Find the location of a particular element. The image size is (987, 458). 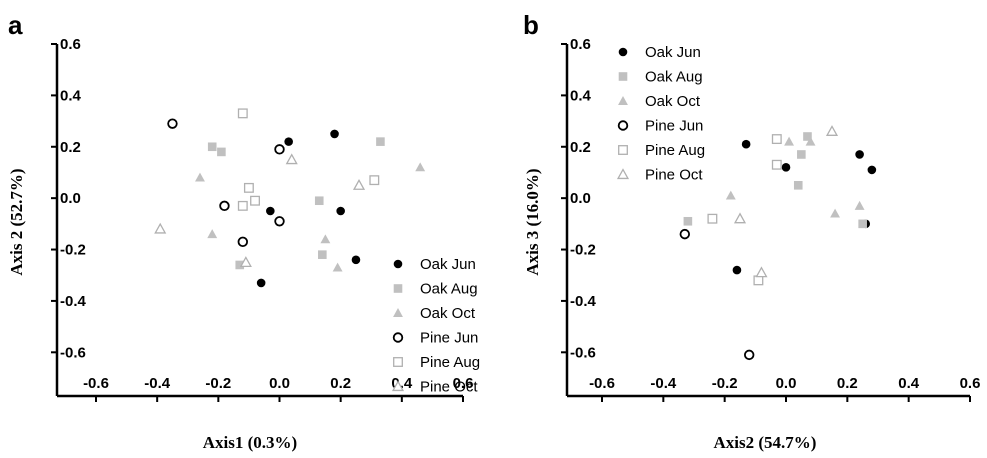

panel-b-y-ticks: -0.6 -0.4 -0.2 0.0 0.2 0.4 0.6 is located at coordinates (579, 198).